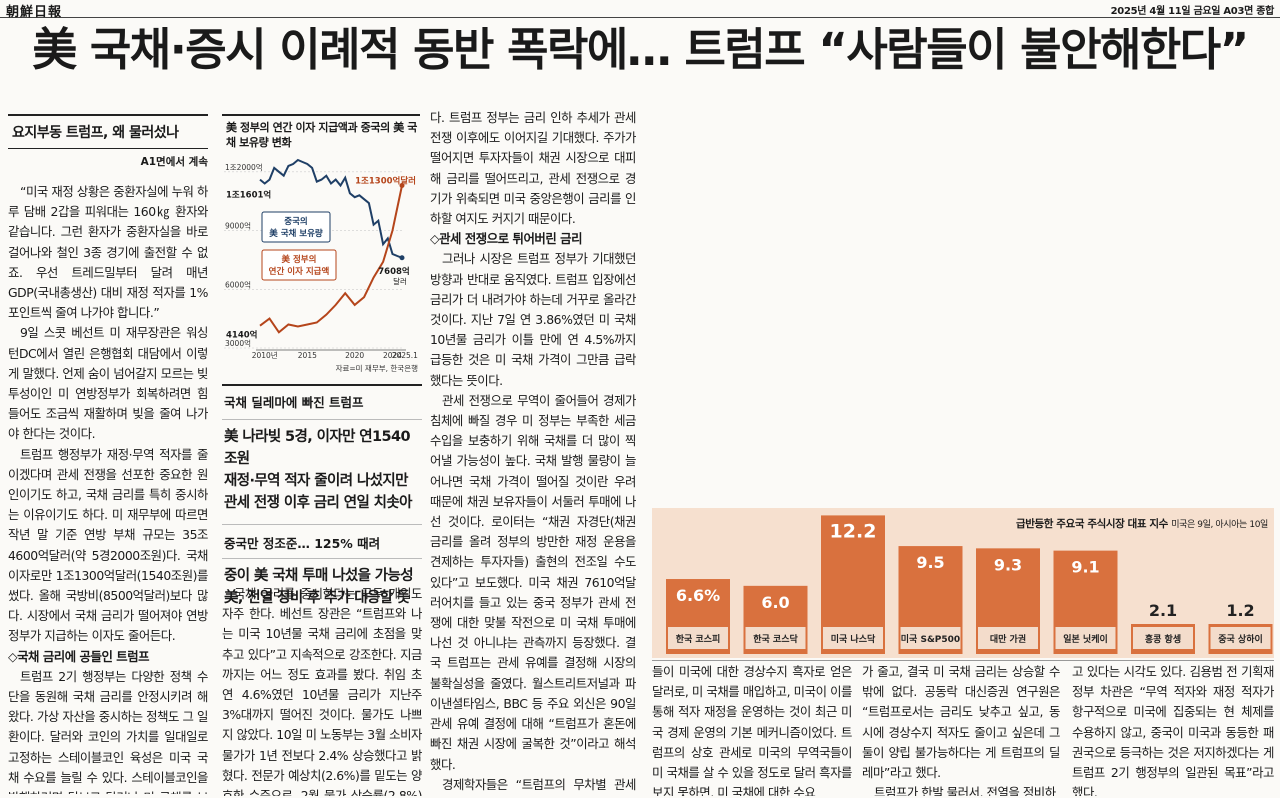 The image size is (1280, 798). Describe the element at coordinates (405, 355) in the screenshot. I see `x-tick-label: 2025.1` at that location.